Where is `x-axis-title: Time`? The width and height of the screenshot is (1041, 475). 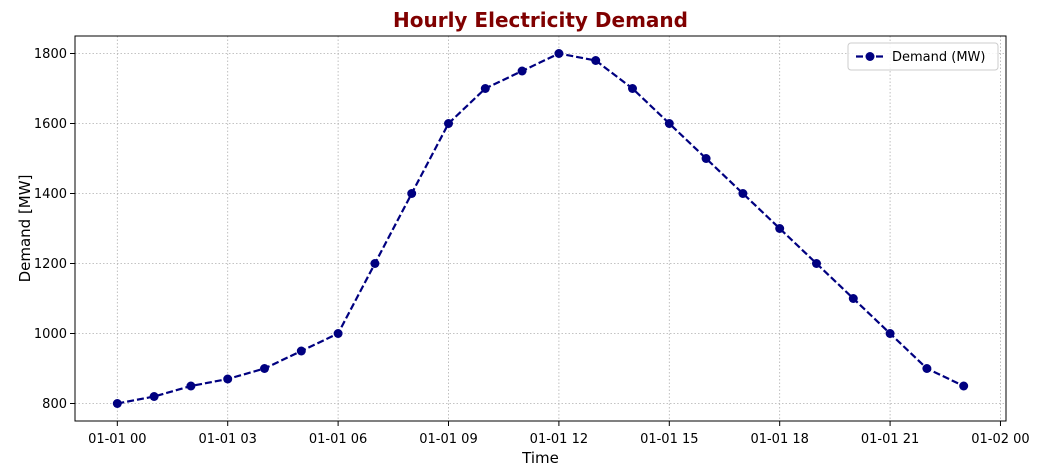
x-axis-title: Time is located at coordinates (540, 458).